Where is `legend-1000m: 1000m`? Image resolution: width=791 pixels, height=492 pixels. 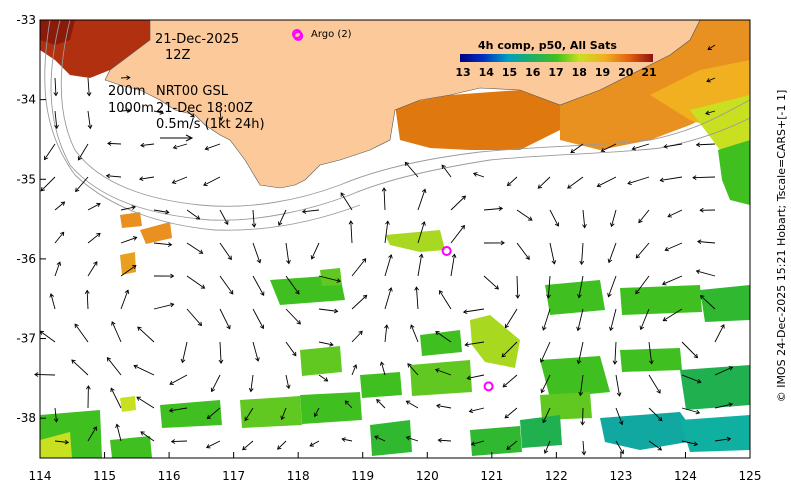
legend-1000m: 1000m is located at coordinates (131, 108).